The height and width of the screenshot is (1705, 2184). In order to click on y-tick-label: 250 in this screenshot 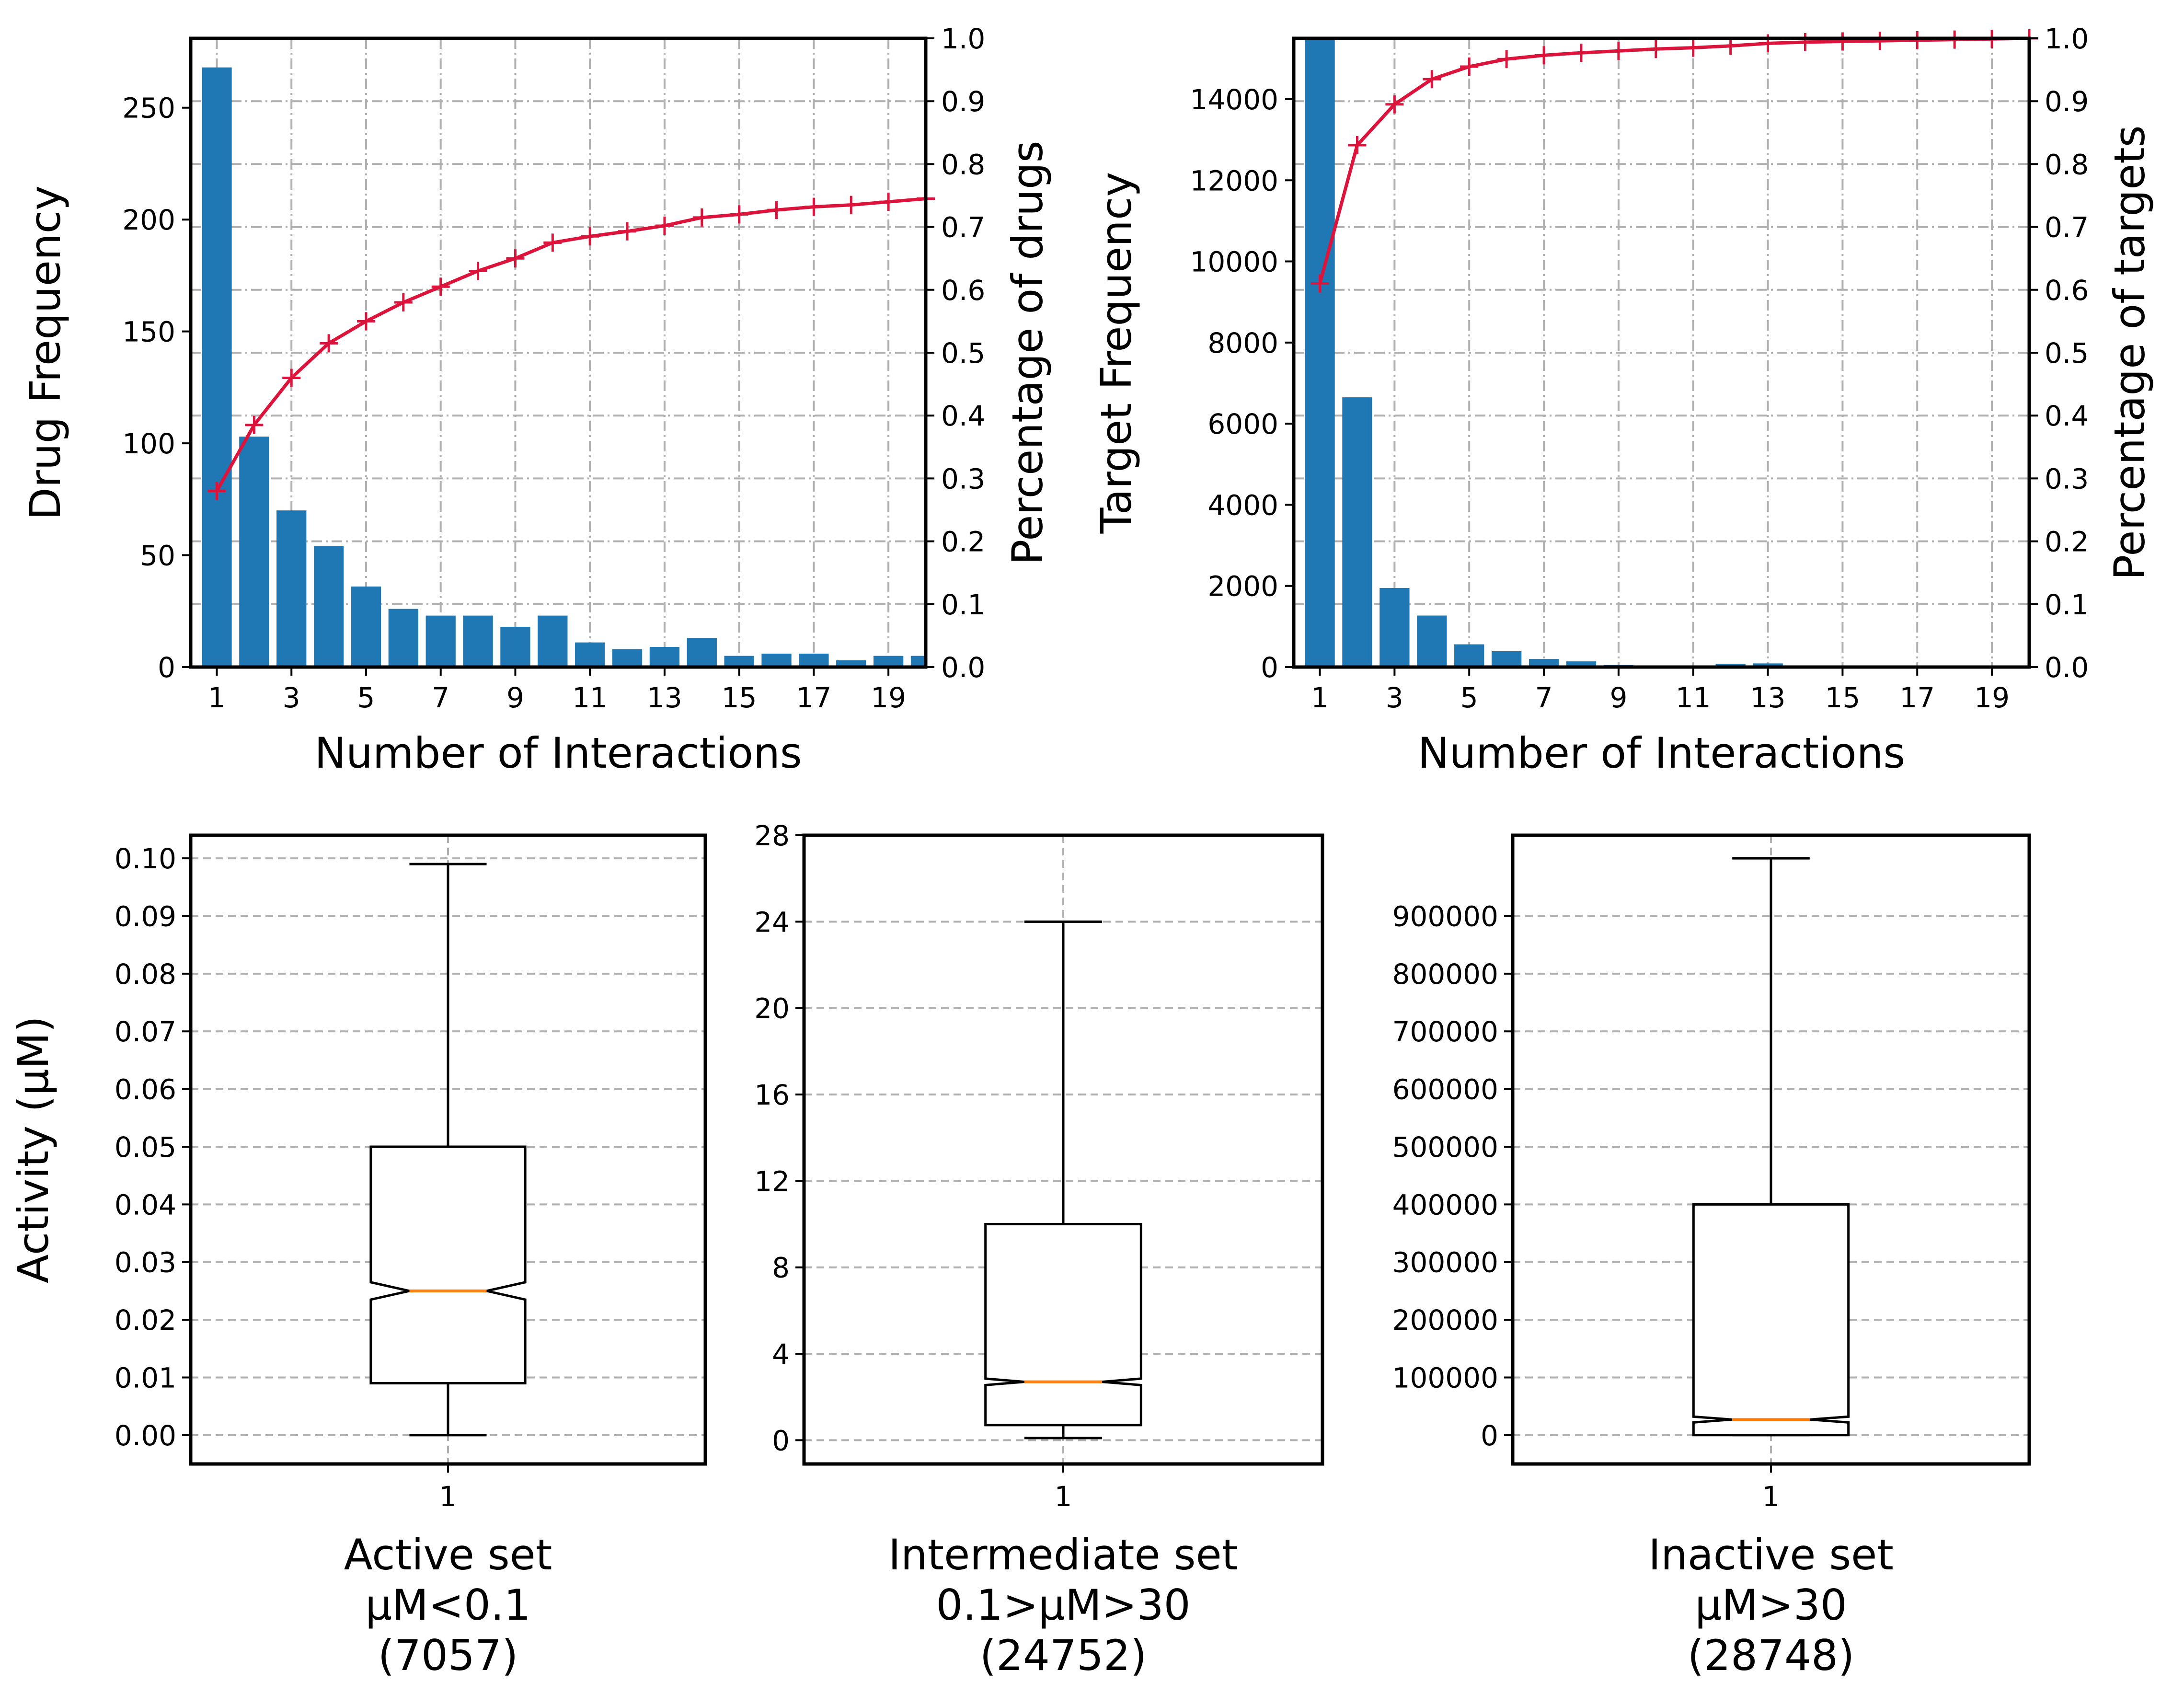, I will do `click(149, 108)`.